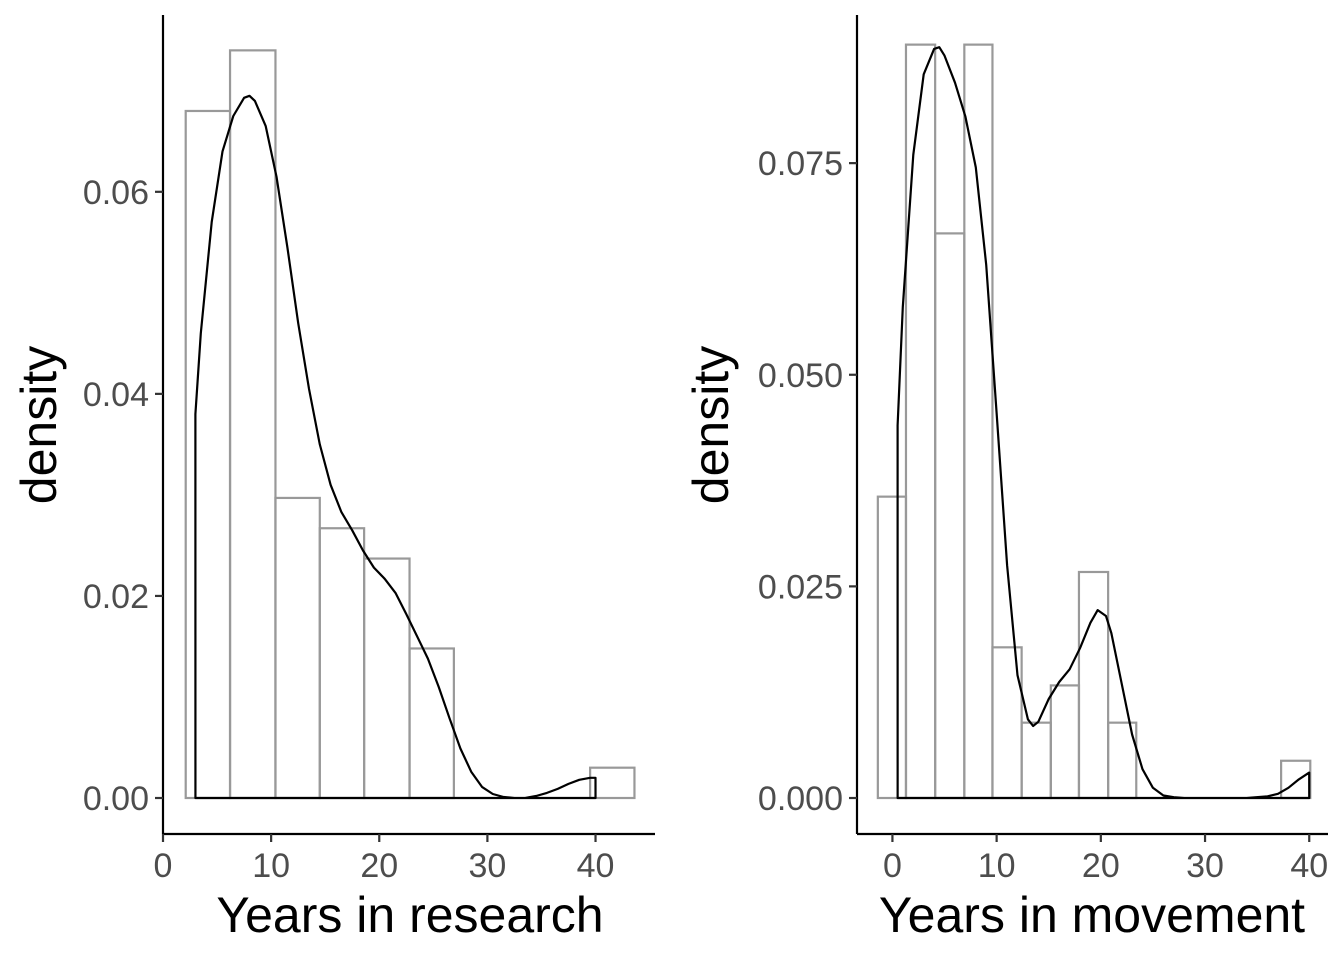 The image size is (1344, 960). What do you see at coordinates (596, 866) in the screenshot?
I see `research-x-tick-label: 40` at bounding box center [596, 866].